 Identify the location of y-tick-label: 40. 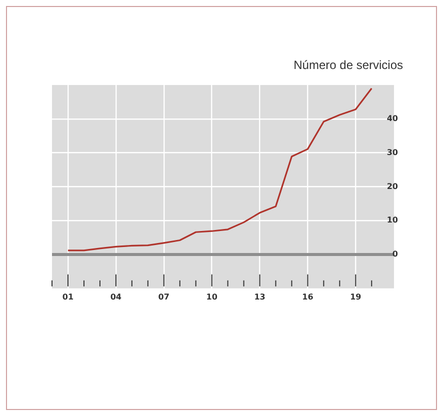
(392, 118).